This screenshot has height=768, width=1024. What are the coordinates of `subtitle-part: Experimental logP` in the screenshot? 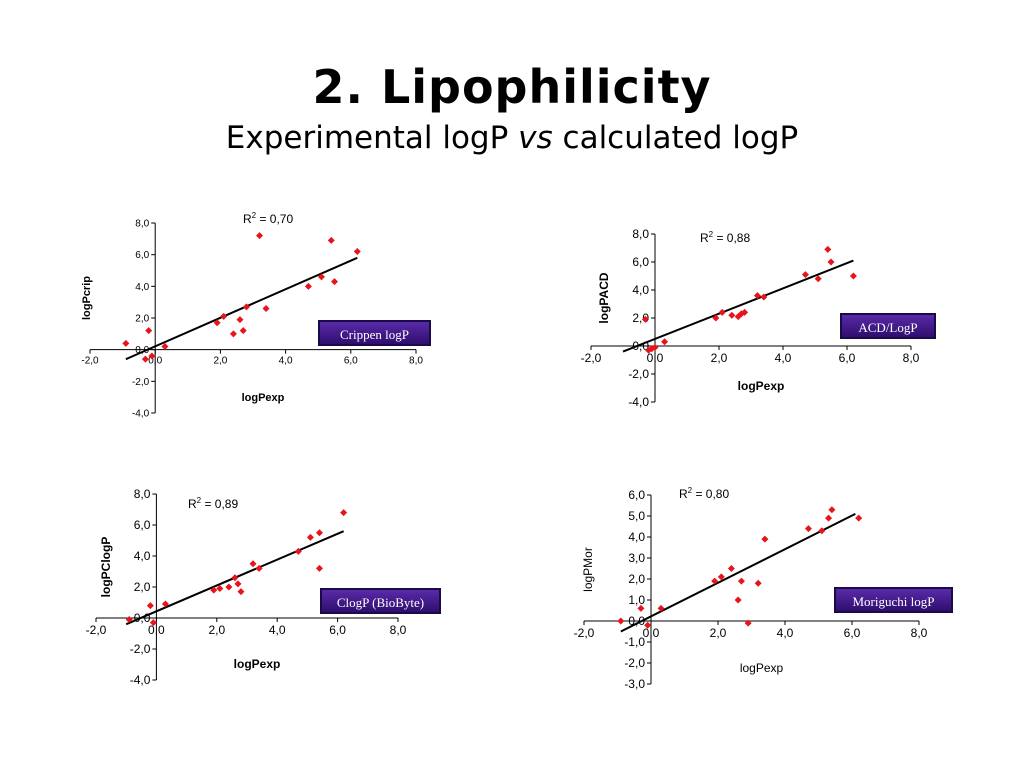 It's located at (372, 138).